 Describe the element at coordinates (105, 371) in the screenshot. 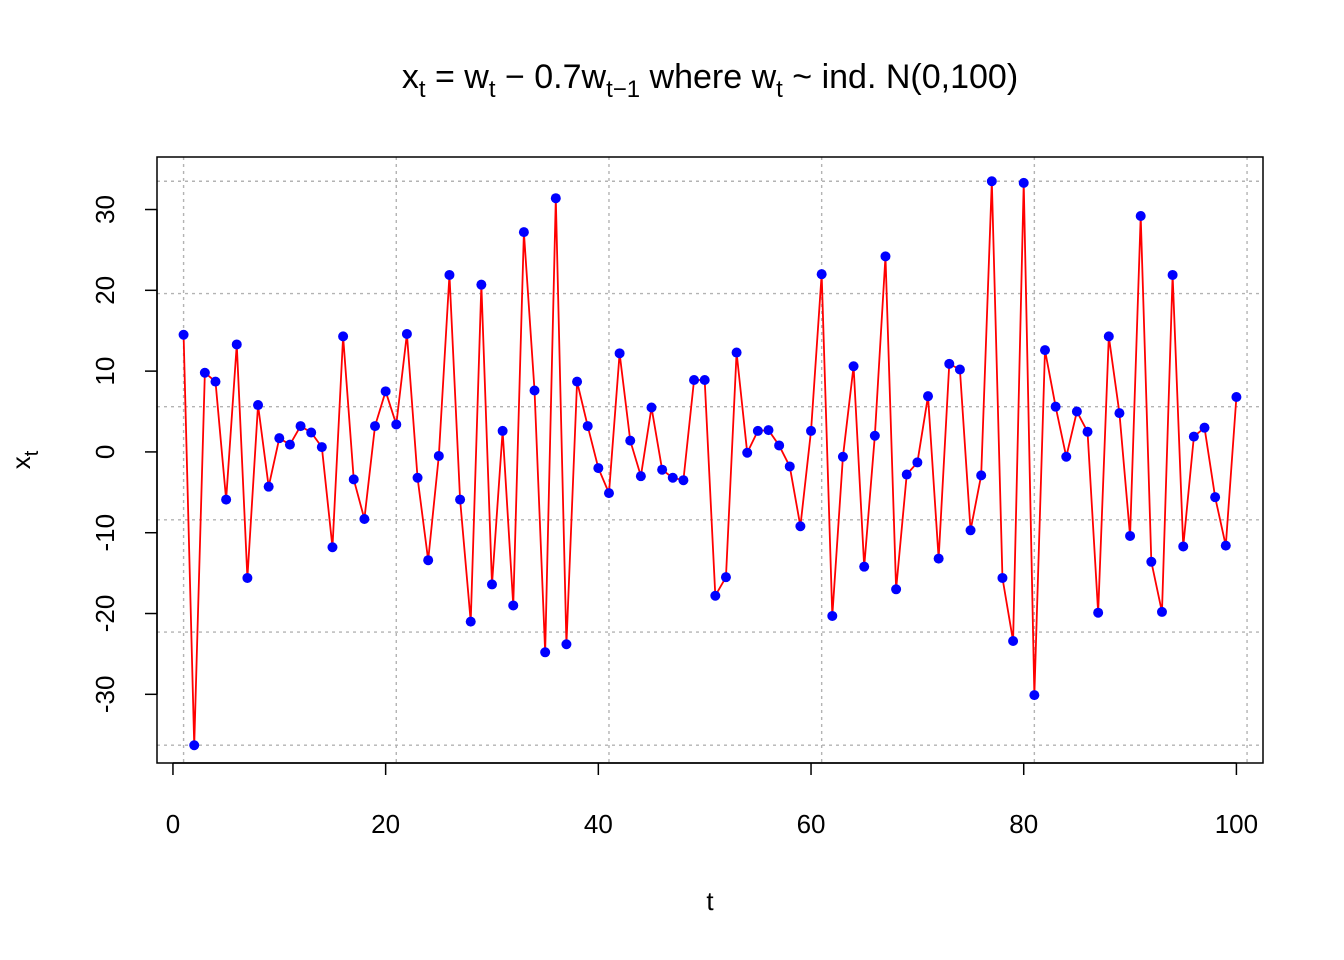

I see `y-tick-label: 10` at that location.